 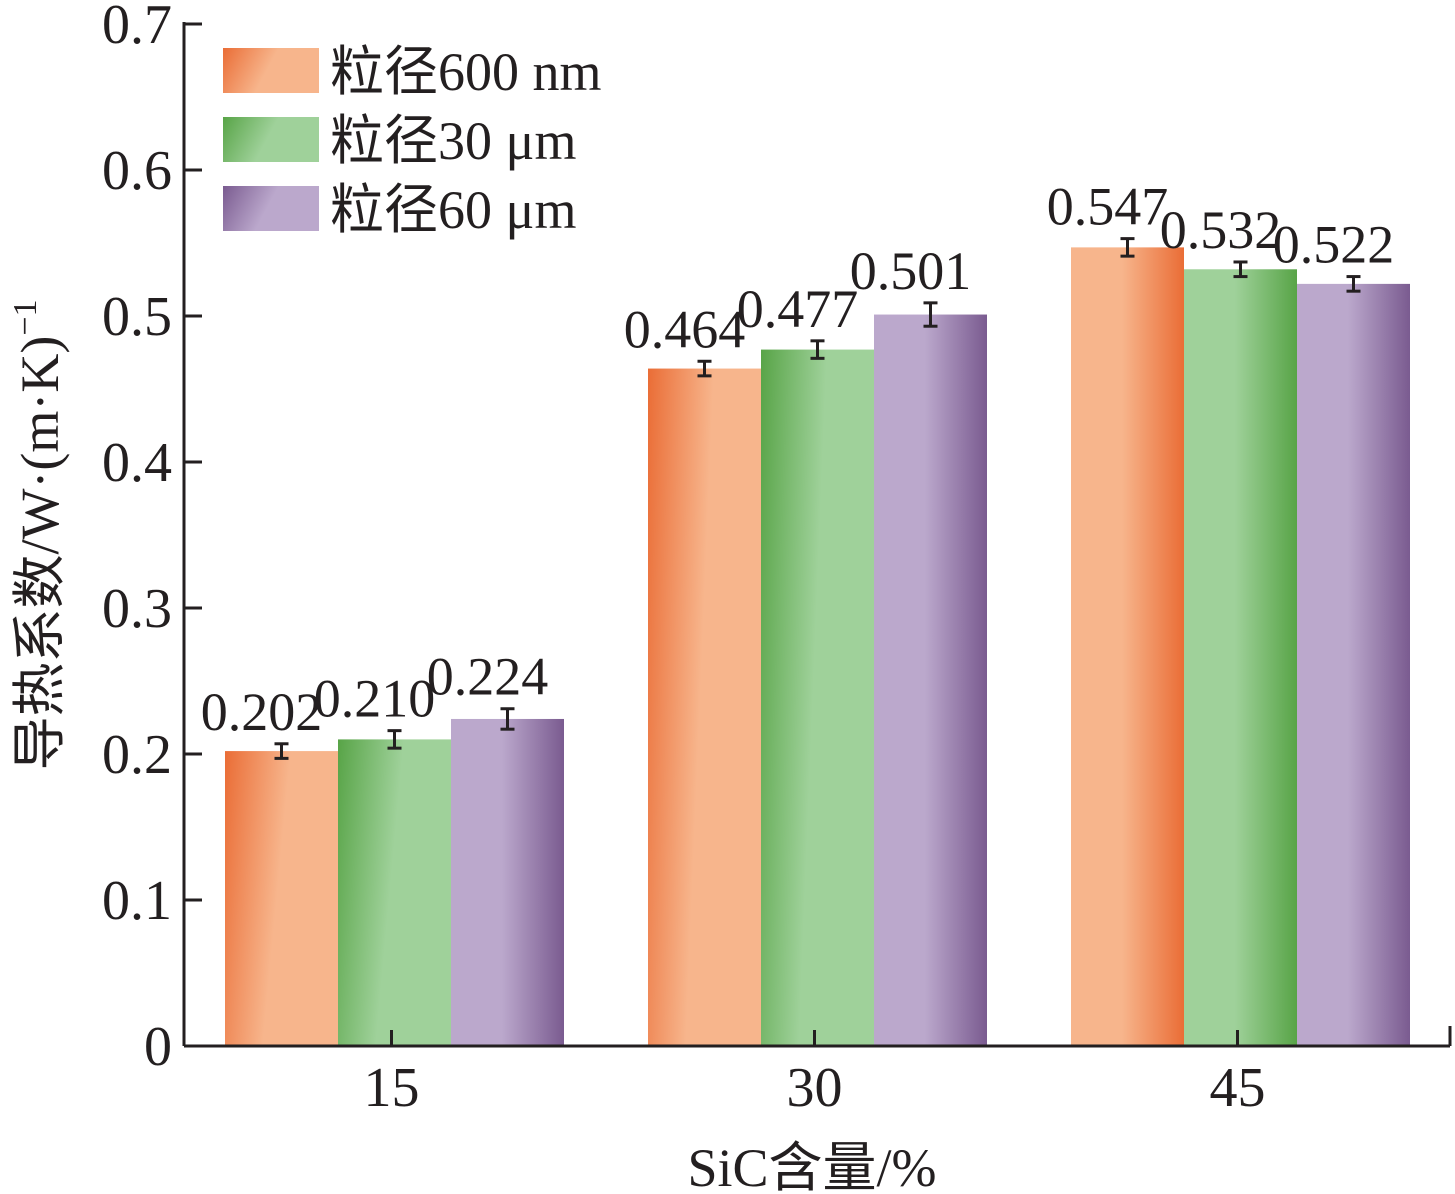 What do you see at coordinates (685, 329) in the screenshot?
I see `data-label-30-series-1: 0.464` at bounding box center [685, 329].